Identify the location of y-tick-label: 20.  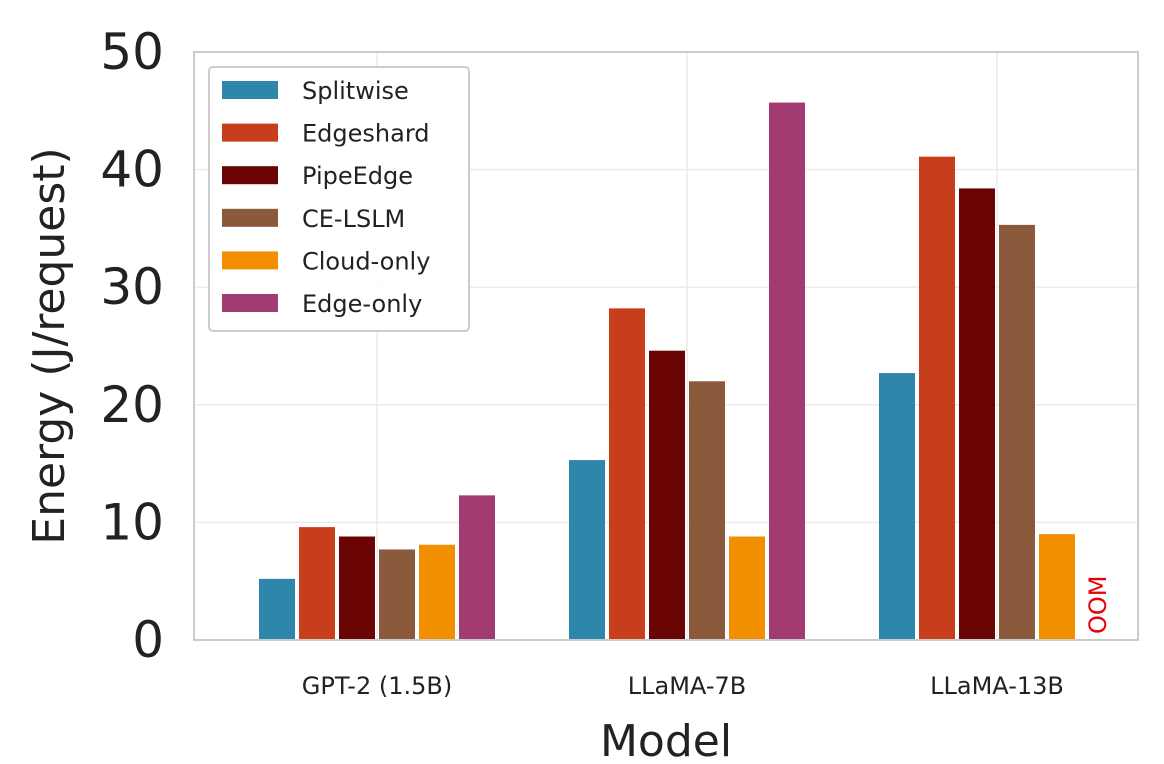
(132, 405).